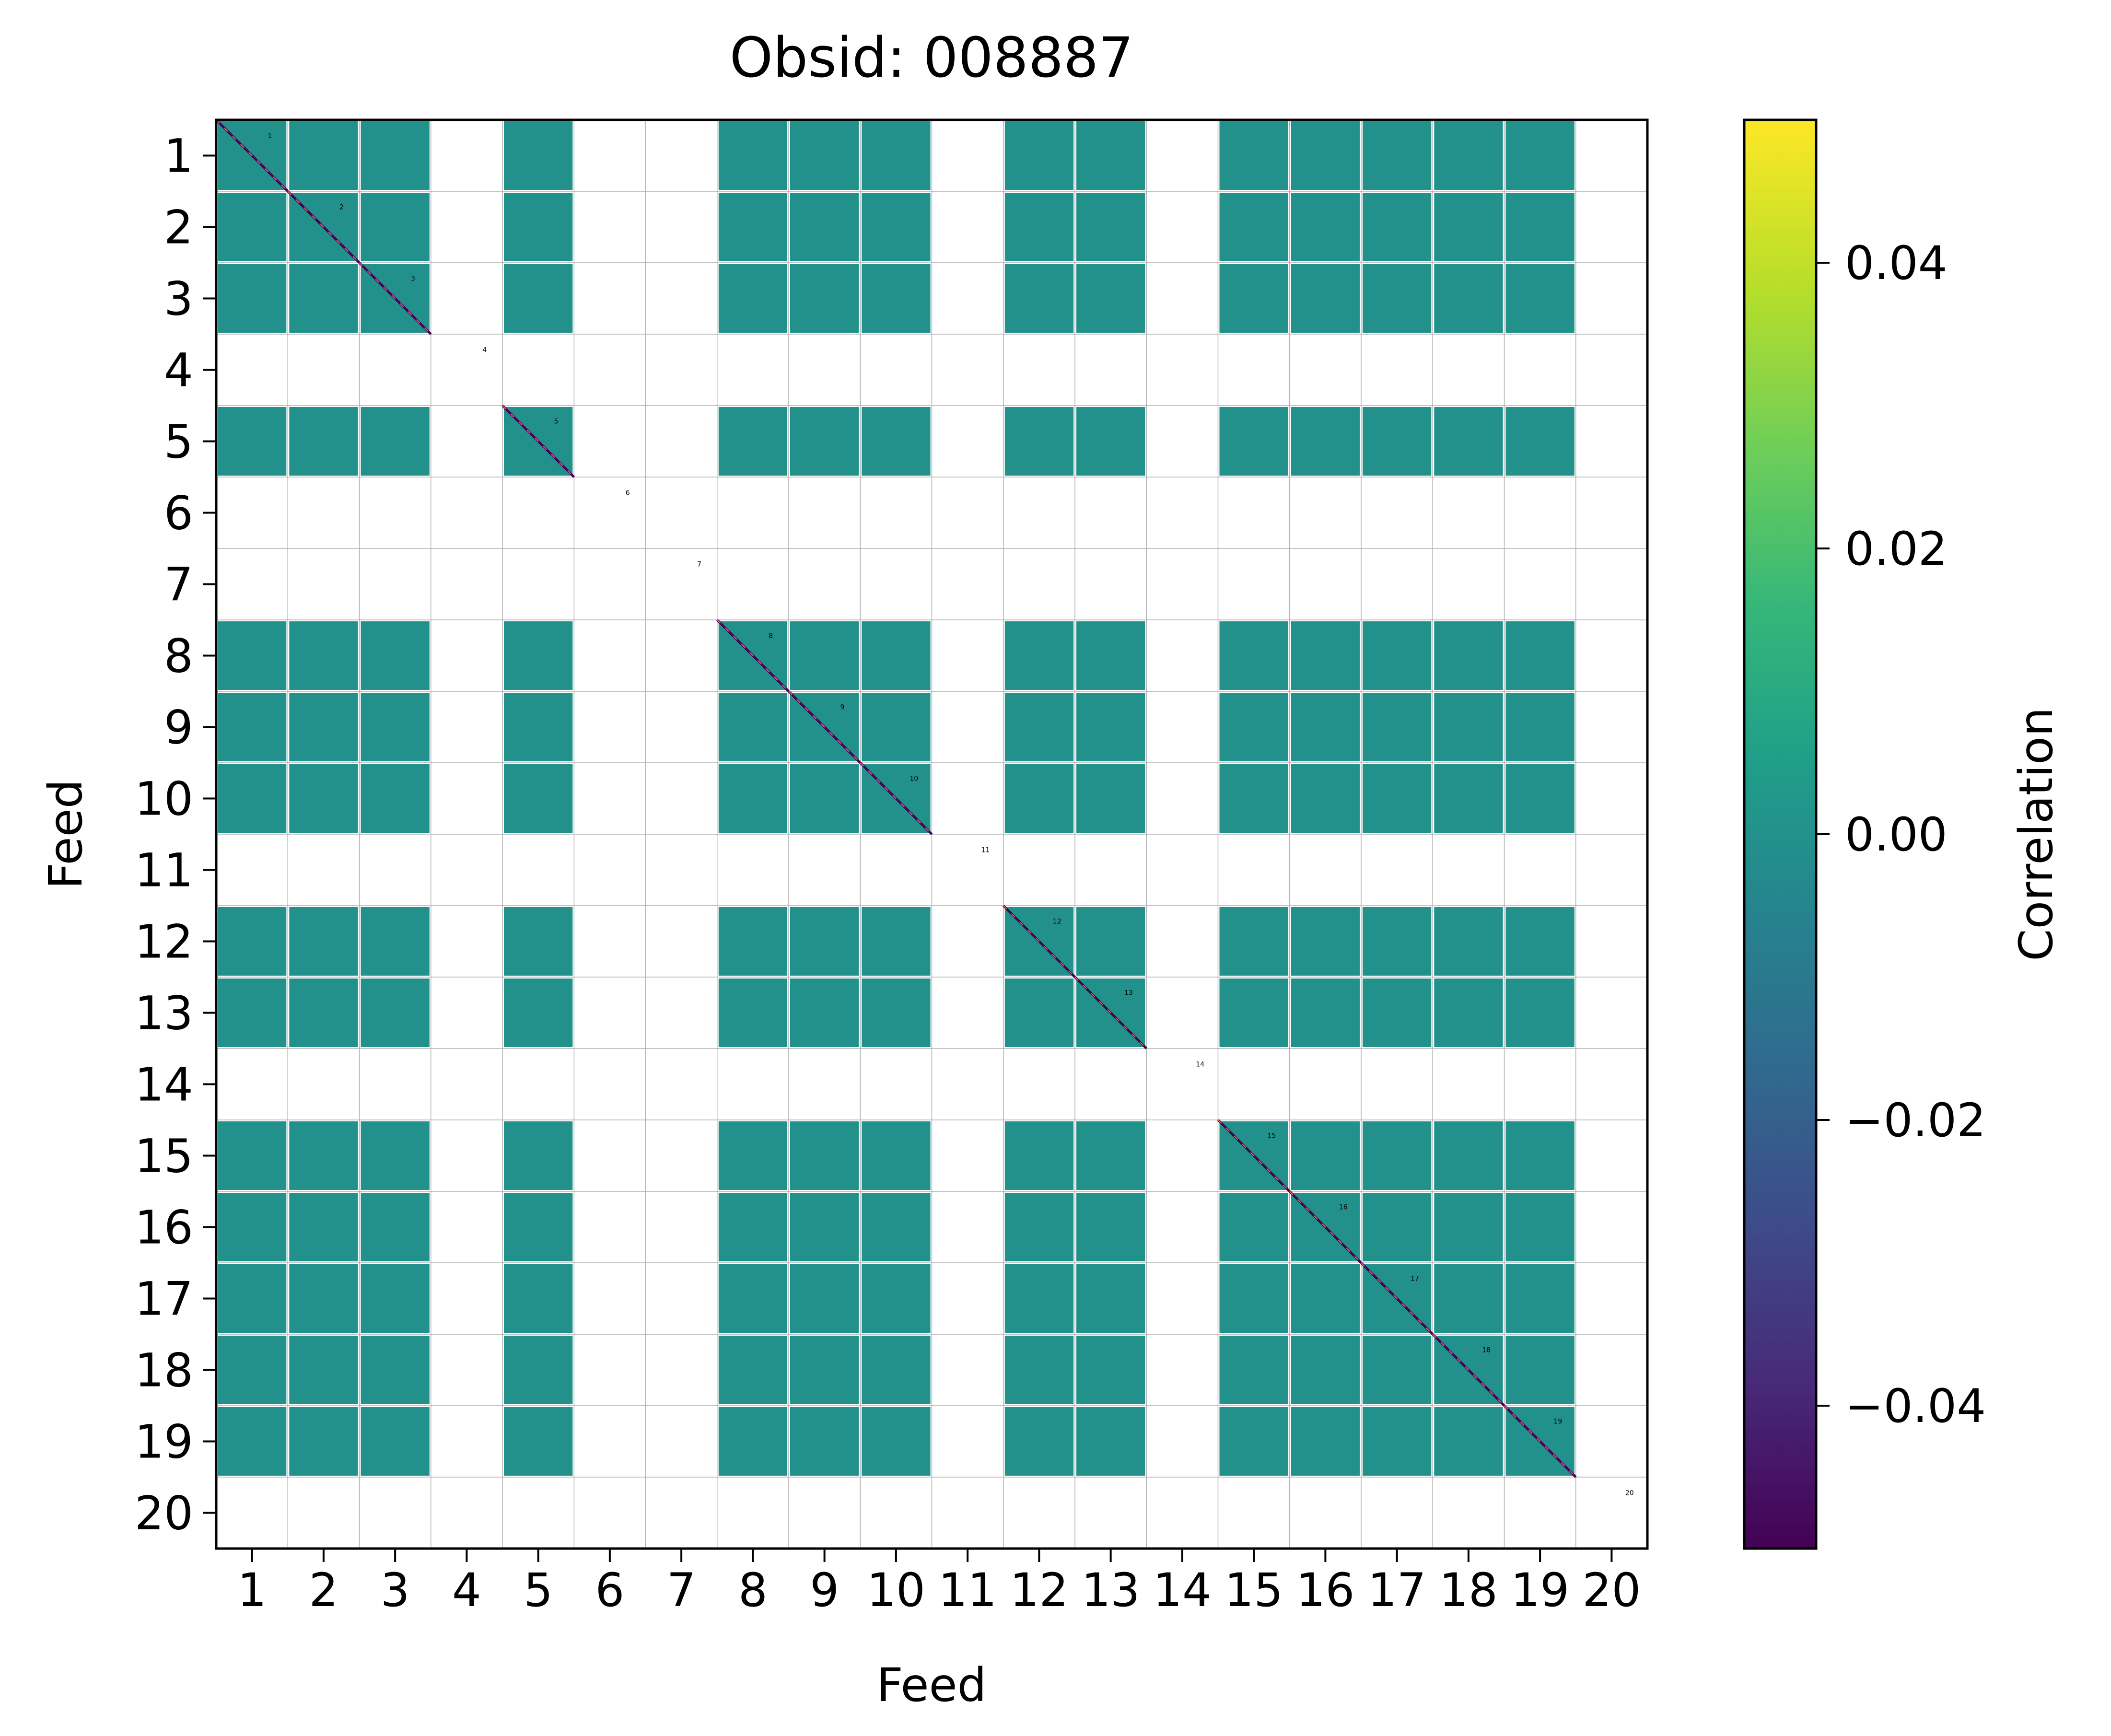 The height and width of the screenshot is (1736, 2111). What do you see at coordinates (270, 136) in the screenshot?
I see `cell-feed-label: 1` at bounding box center [270, 136].